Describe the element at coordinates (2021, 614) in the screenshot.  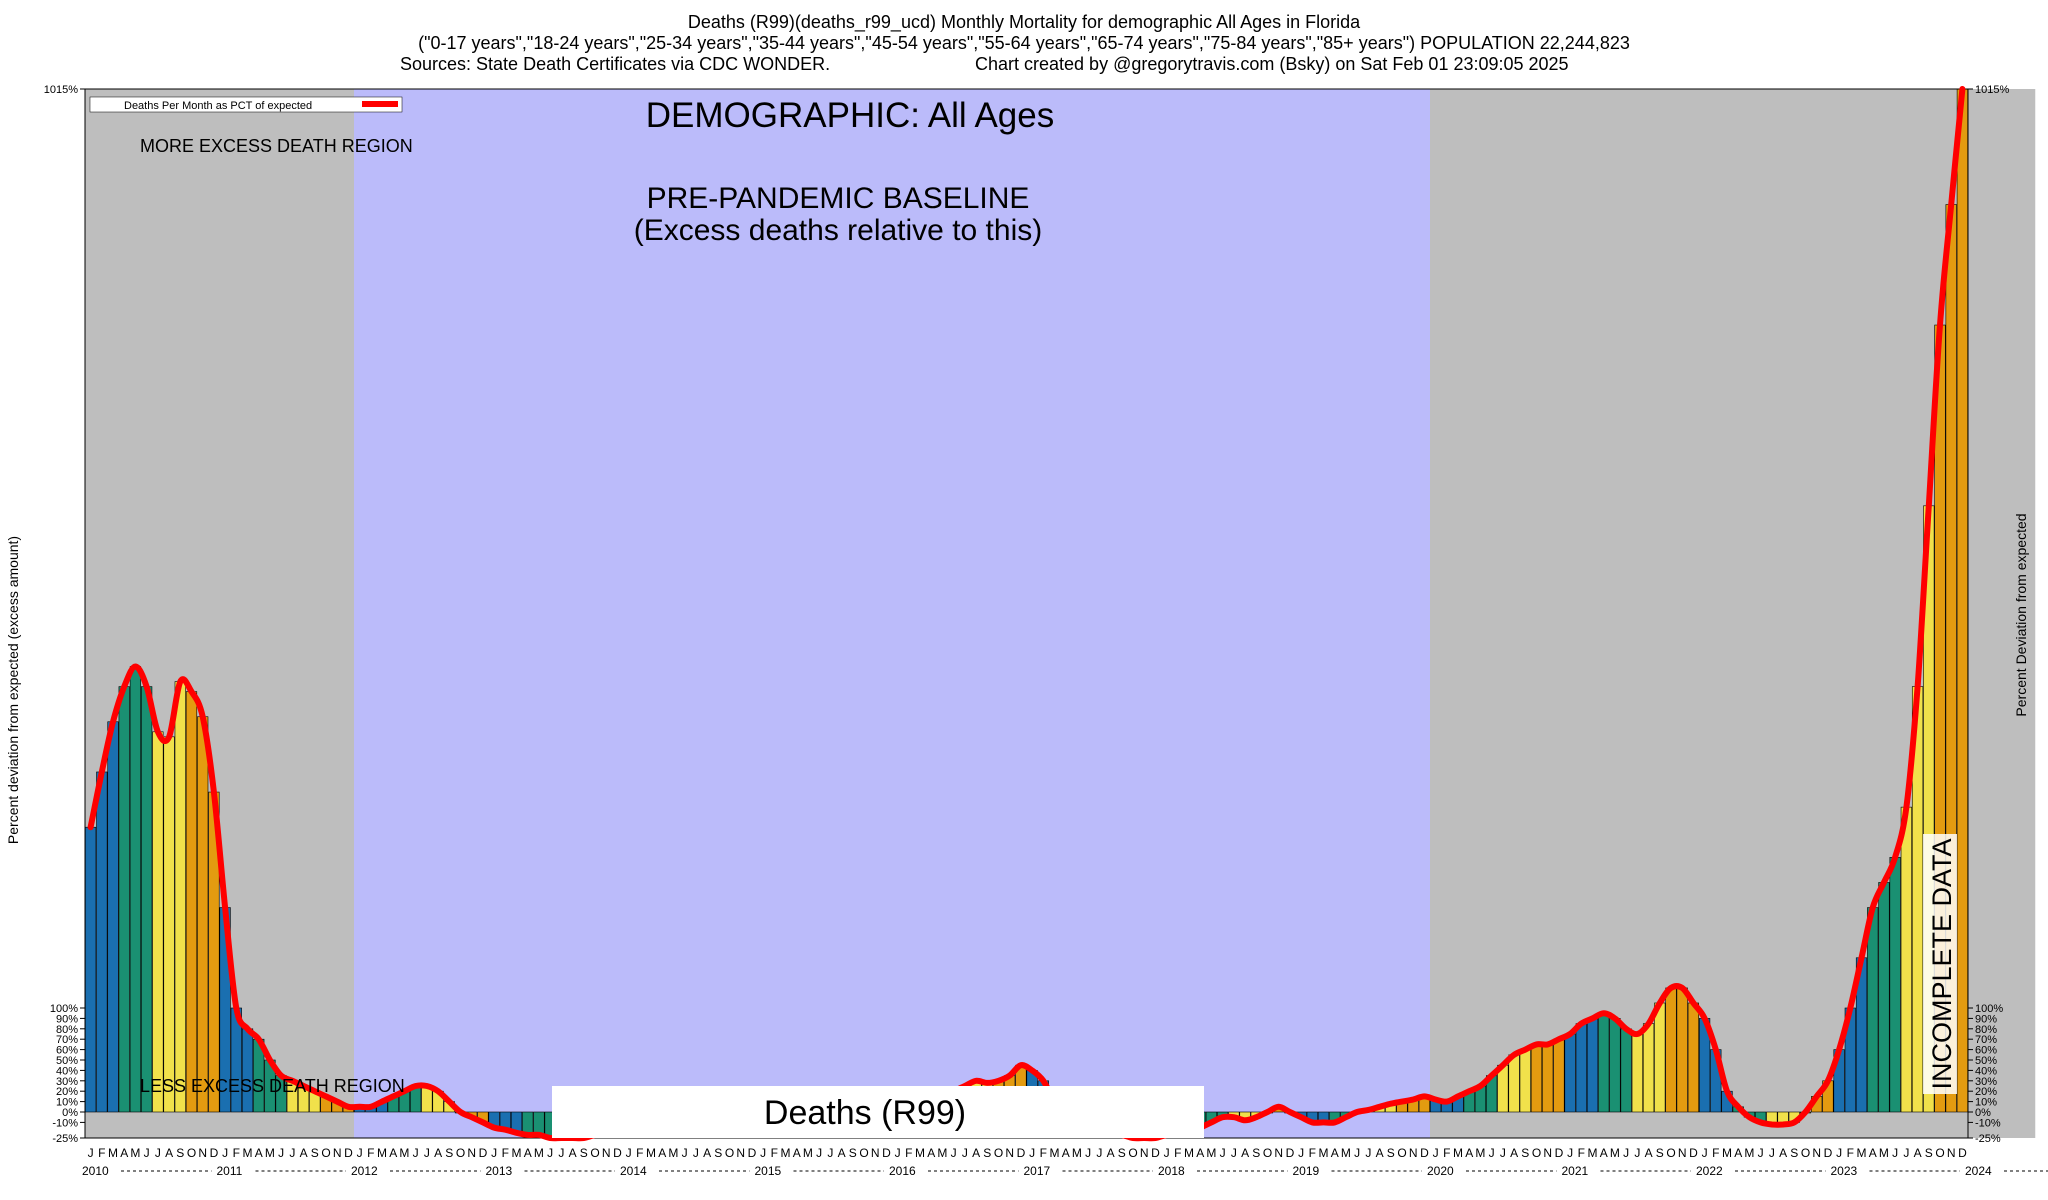
I see `y-axis-label-right: Percent Deviation from expected` at that location.